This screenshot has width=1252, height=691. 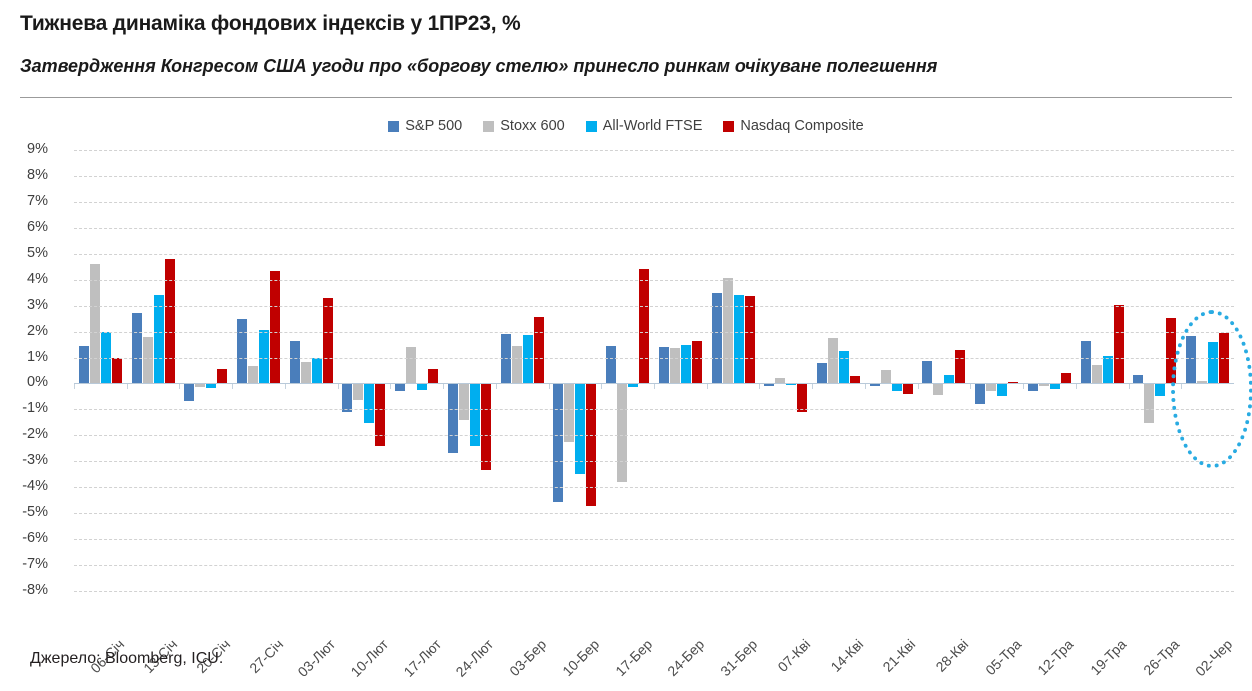 What do you see at coordinates (37, 174) in the screenshot?
I see `y-axis-tick-label: 8%` at bounding box center [37, 174].